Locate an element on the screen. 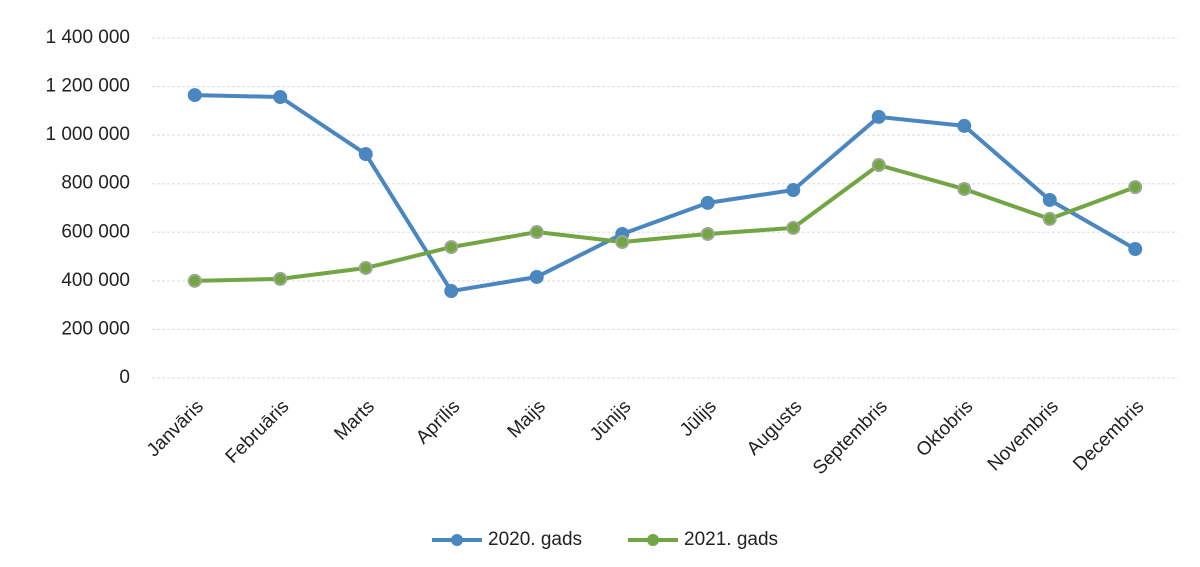 This screenshot has width=1200, height=567. x-tick-label: Novembris is located at coordinates (1023, 435).